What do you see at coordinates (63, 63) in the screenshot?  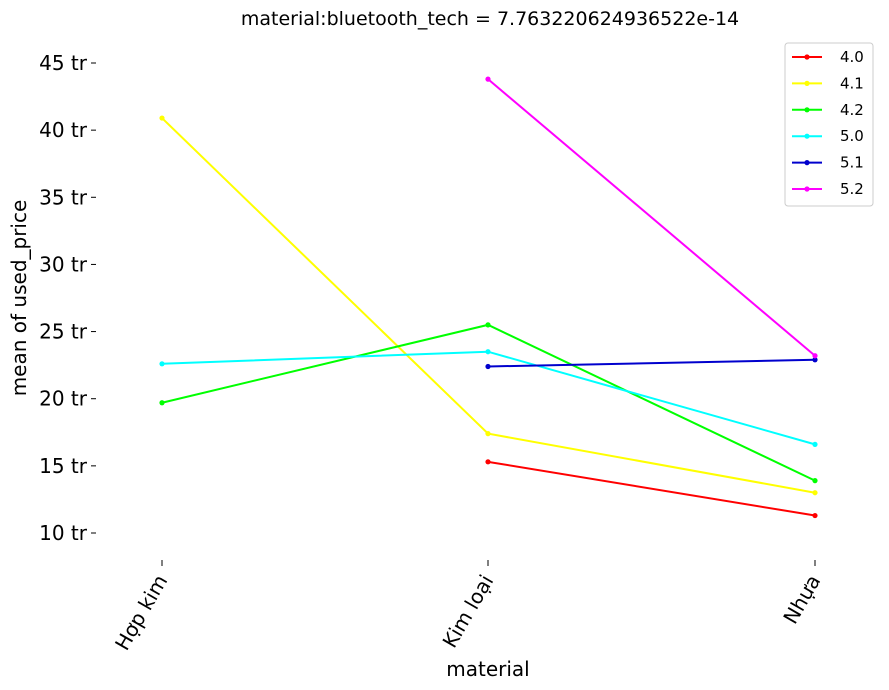 I see `y-tick-label: 45 tr` at bounding box center [63, 63].